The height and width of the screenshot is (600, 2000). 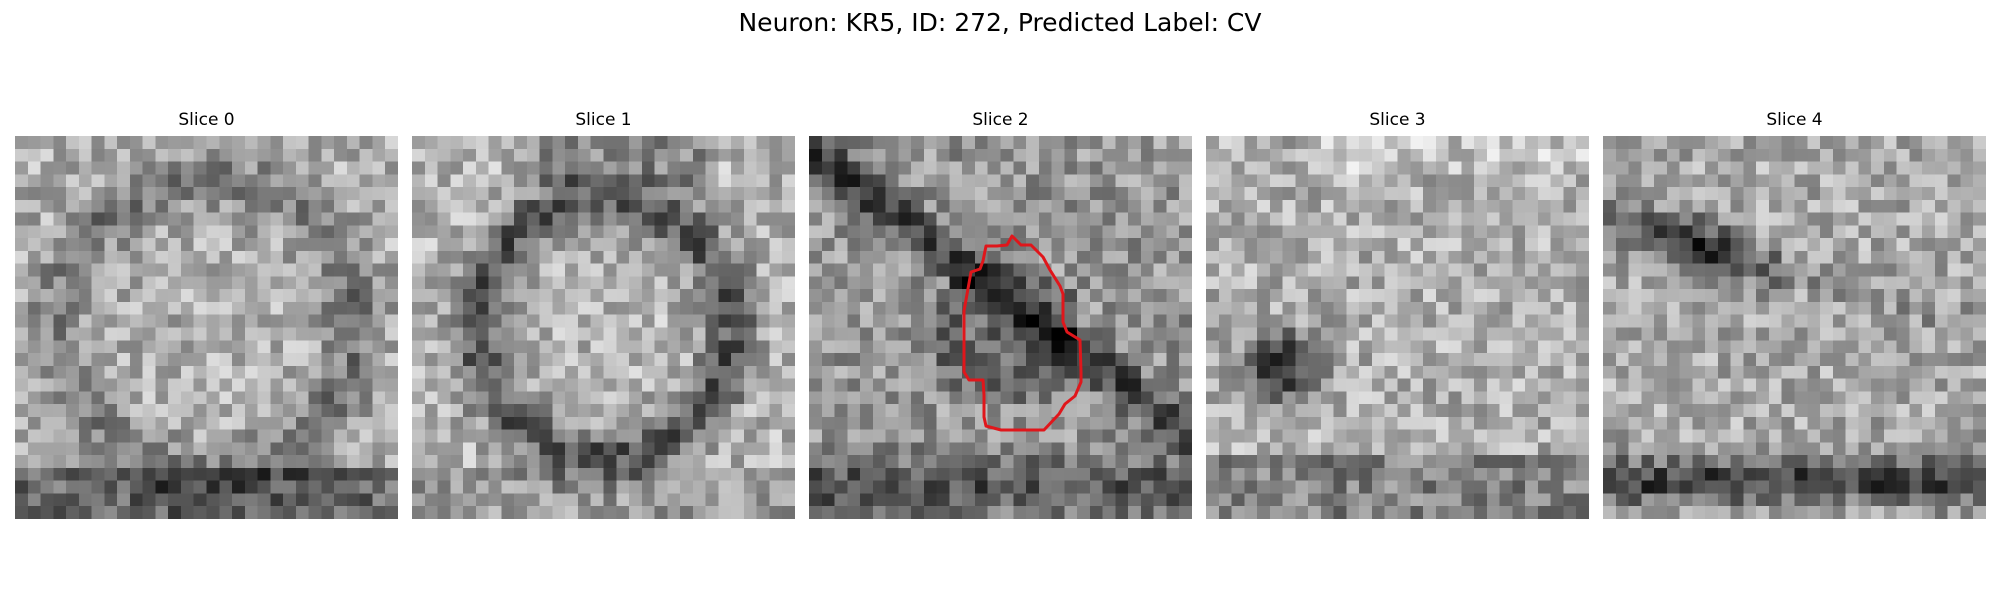 What do you see at coordinates (206, 120) in the screenshot?
I see `slice-title: Slice 0` at bounding box center [206, 120].